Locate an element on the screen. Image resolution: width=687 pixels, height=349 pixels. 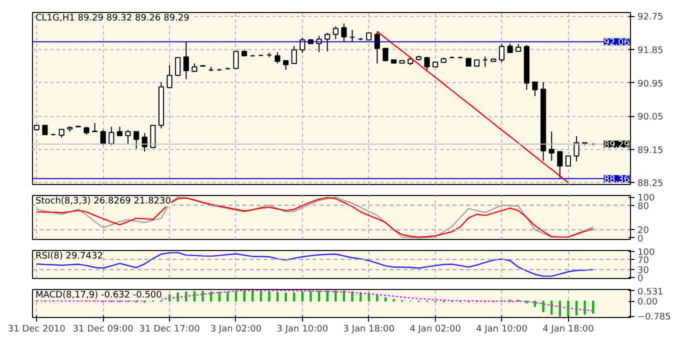
y-tick-label: 0.00 is located at coordinates (648, 303).